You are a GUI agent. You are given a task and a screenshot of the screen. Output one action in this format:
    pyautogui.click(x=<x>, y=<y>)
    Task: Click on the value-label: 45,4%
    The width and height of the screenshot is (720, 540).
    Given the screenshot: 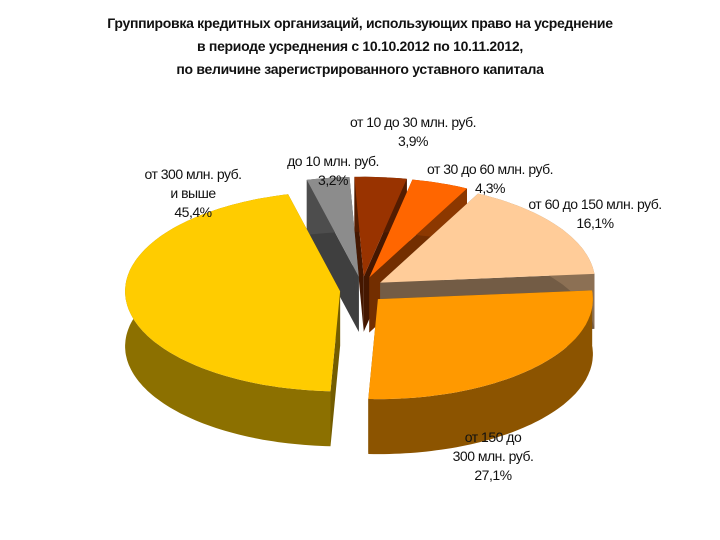 What is the action you would take?
    pyautogui.click(x=193, y=212)
    